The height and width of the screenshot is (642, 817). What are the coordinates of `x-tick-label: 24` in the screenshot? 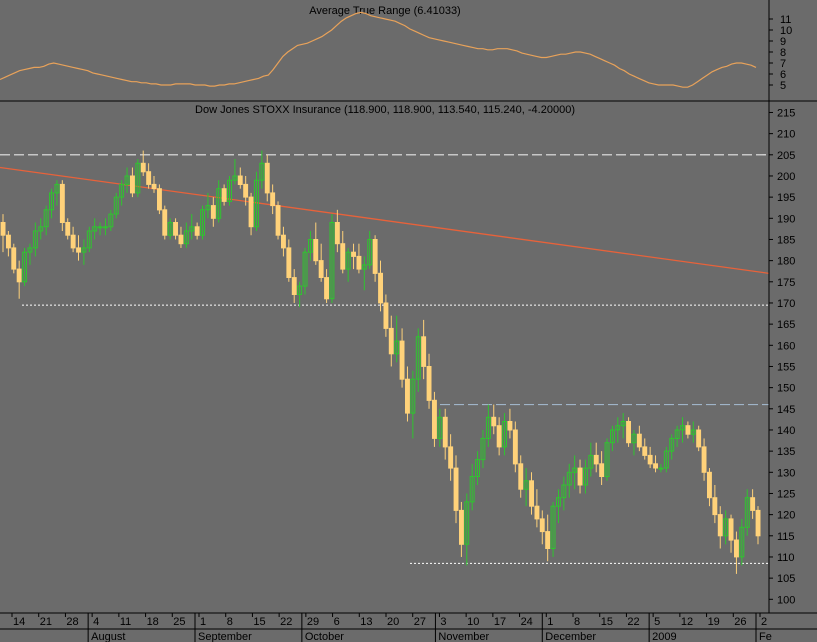 It's located at (527, 622).